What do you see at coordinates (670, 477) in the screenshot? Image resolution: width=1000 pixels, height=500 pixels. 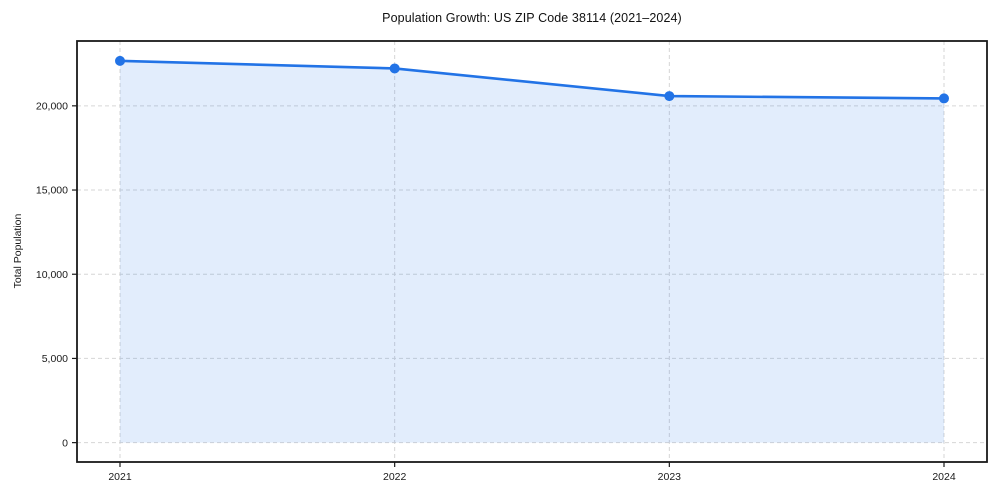 I see `x-tick-label: 2023` at bounding box center [670, 477].